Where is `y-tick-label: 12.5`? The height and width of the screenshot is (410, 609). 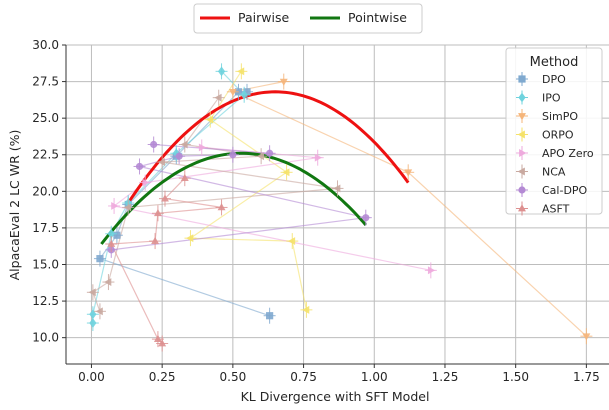
y-tick-label: 12.5 is located at coordinates (45, 301).